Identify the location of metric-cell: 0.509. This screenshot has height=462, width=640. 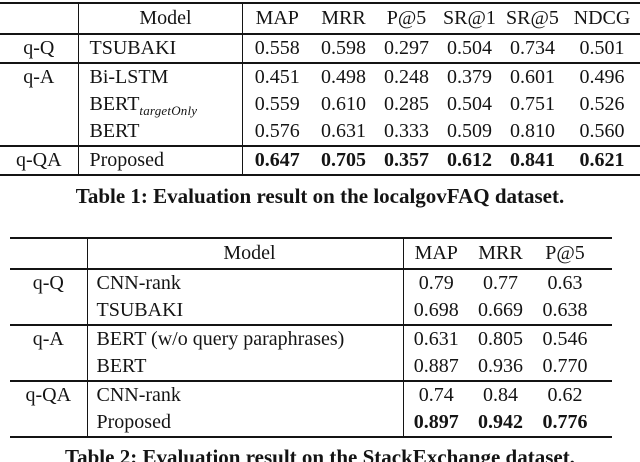
(469, 131).